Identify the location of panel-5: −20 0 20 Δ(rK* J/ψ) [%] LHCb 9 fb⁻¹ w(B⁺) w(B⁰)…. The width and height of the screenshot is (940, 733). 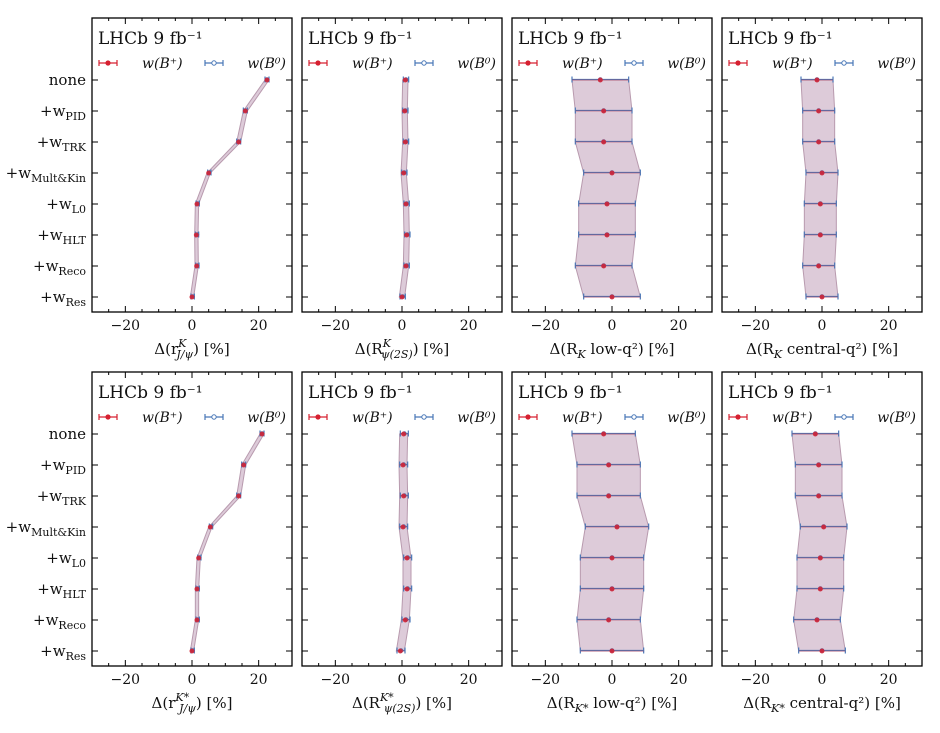
(149, 543).